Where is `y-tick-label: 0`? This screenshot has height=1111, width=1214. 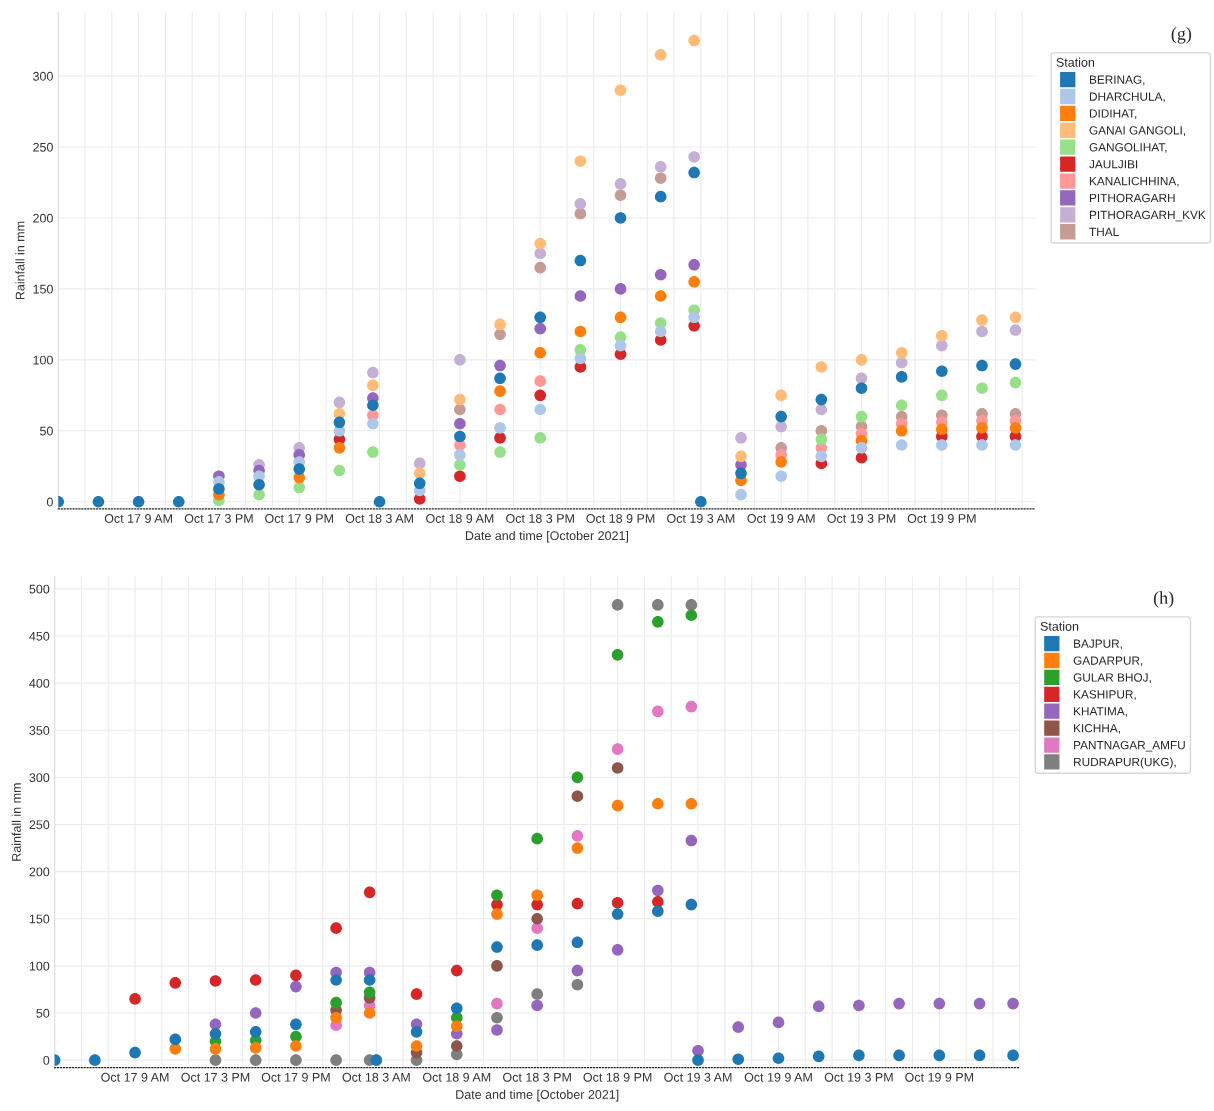 y-tick-label: 0 is located at coordinates (49, 502).